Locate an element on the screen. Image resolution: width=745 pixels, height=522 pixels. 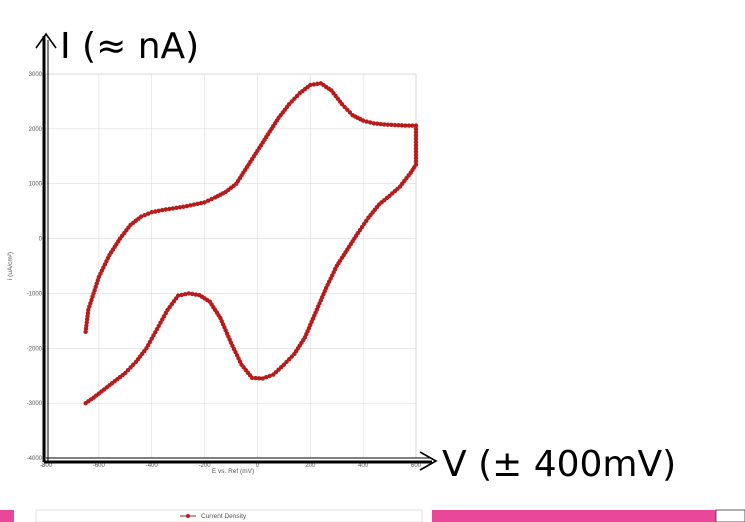
legend-swatch-marker is located at coordinates (188, 516).